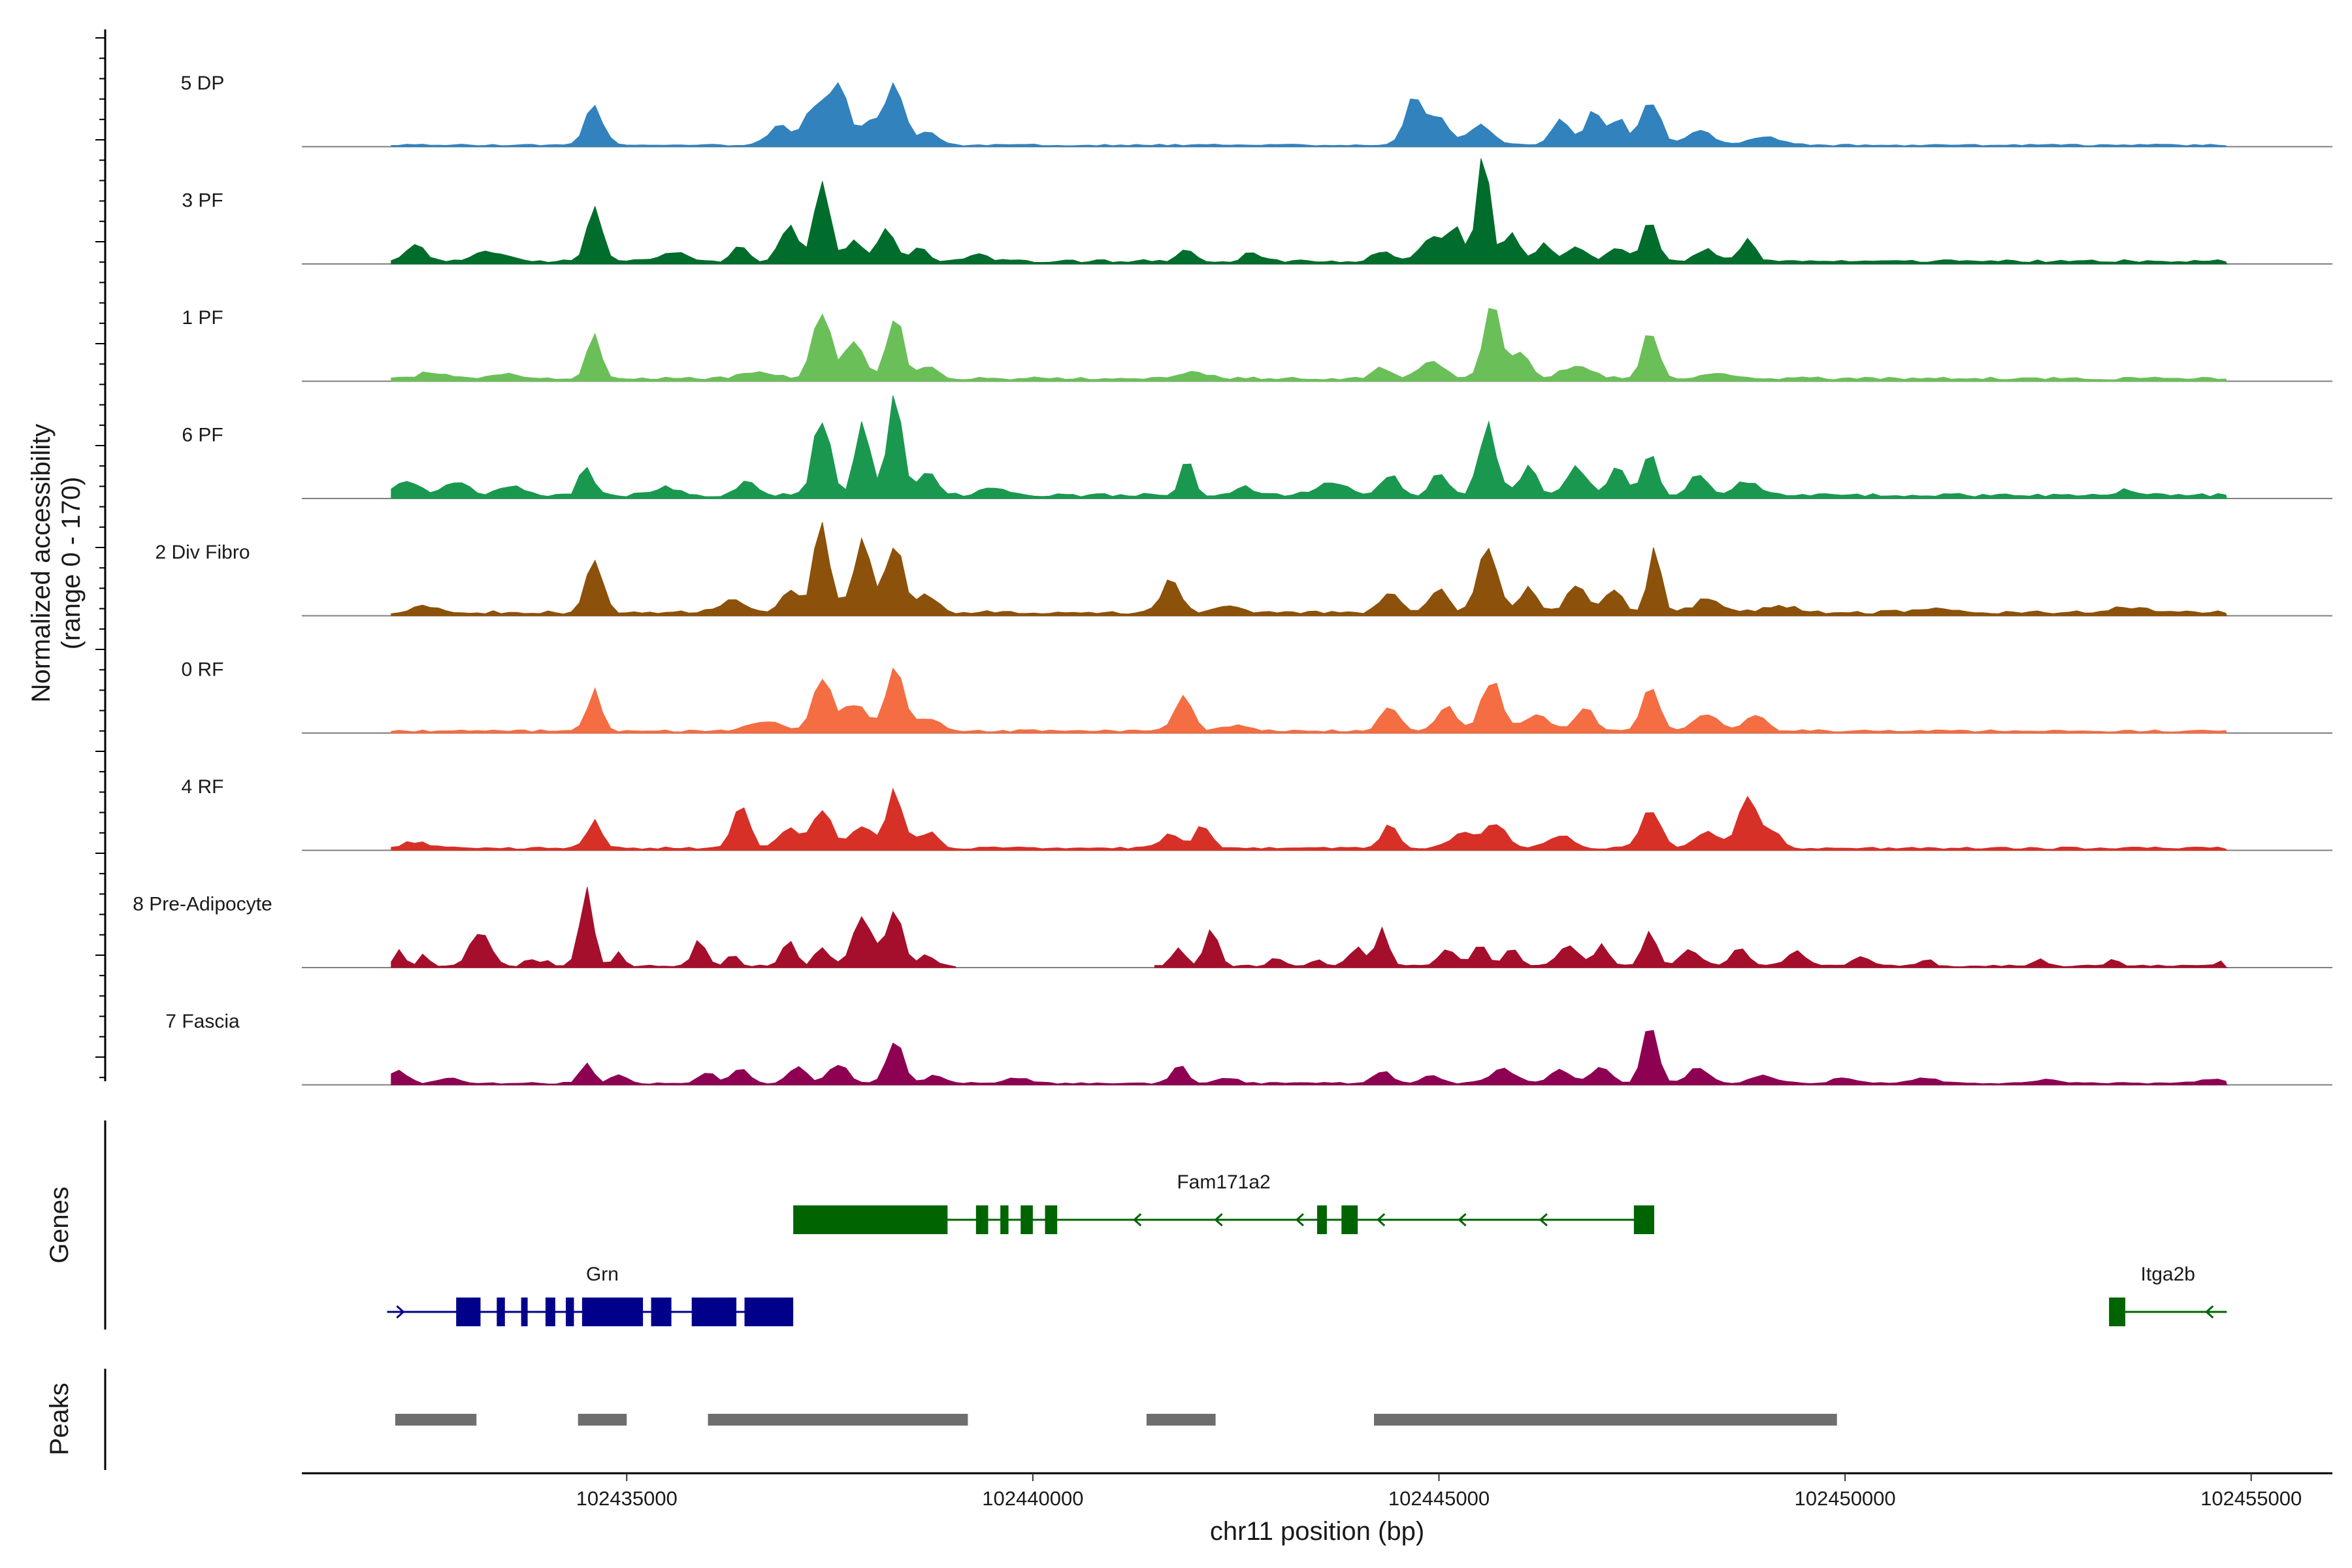 The height and width of the screenshot is (1568, 2352). What do you see at coordinates (202, 904) in the screenshot?
I see `track-label: 8 Pre-Adipocyte` at bounding box center [202, 904].